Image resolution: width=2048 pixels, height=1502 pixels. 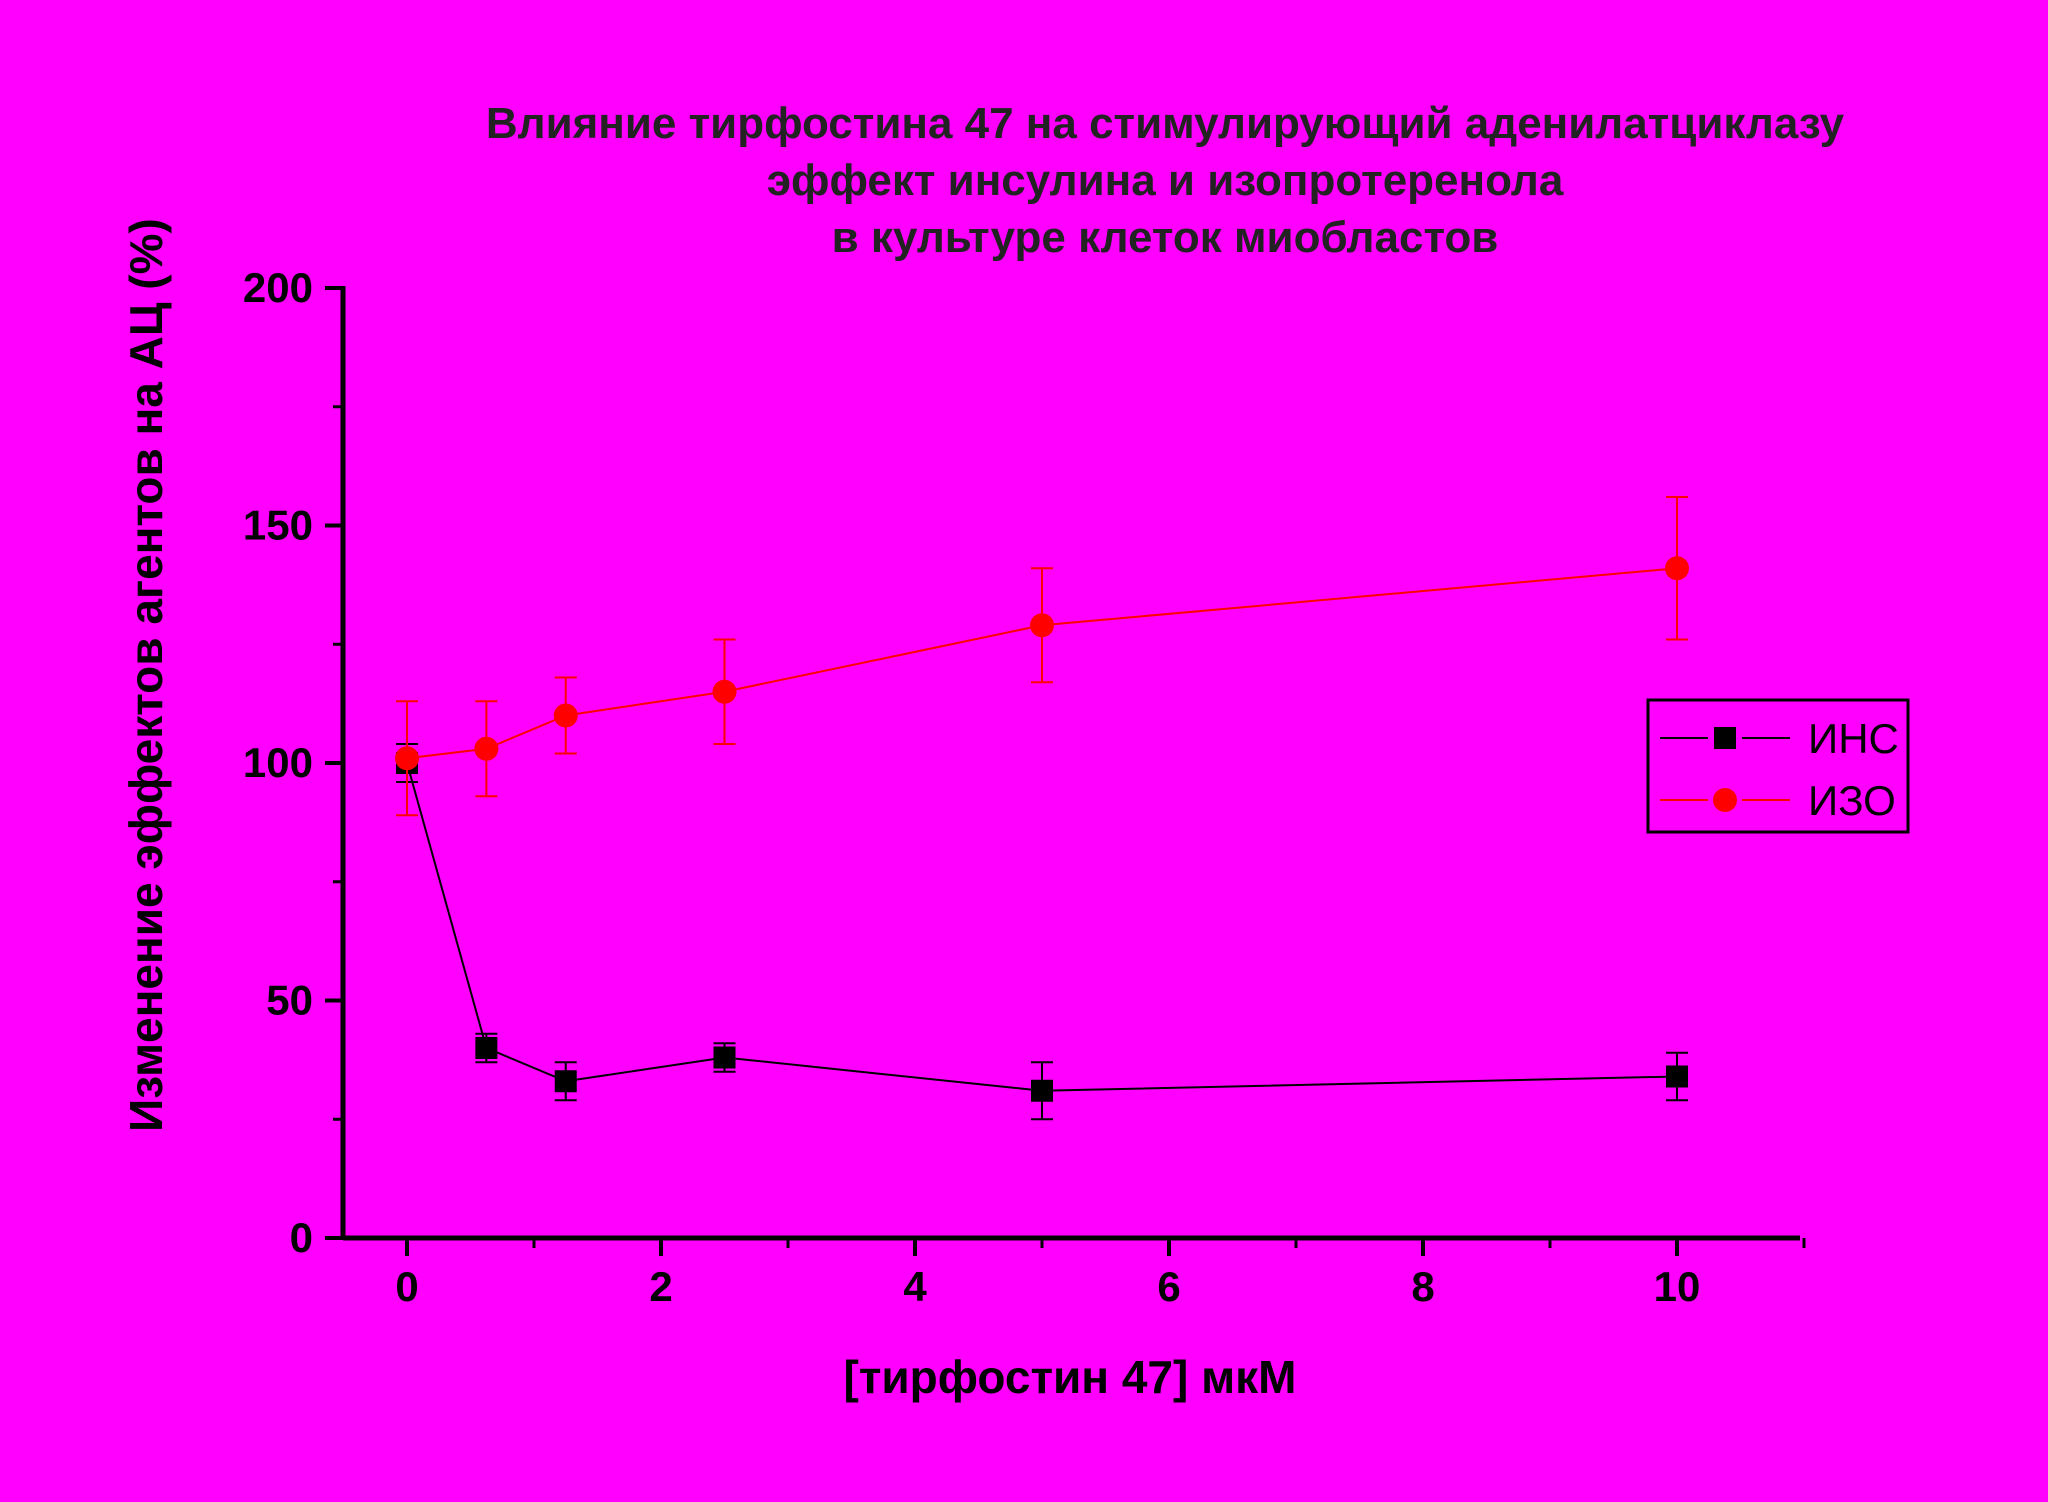 I want to click on legend-marker-ins, so click(x=1725, y=738).